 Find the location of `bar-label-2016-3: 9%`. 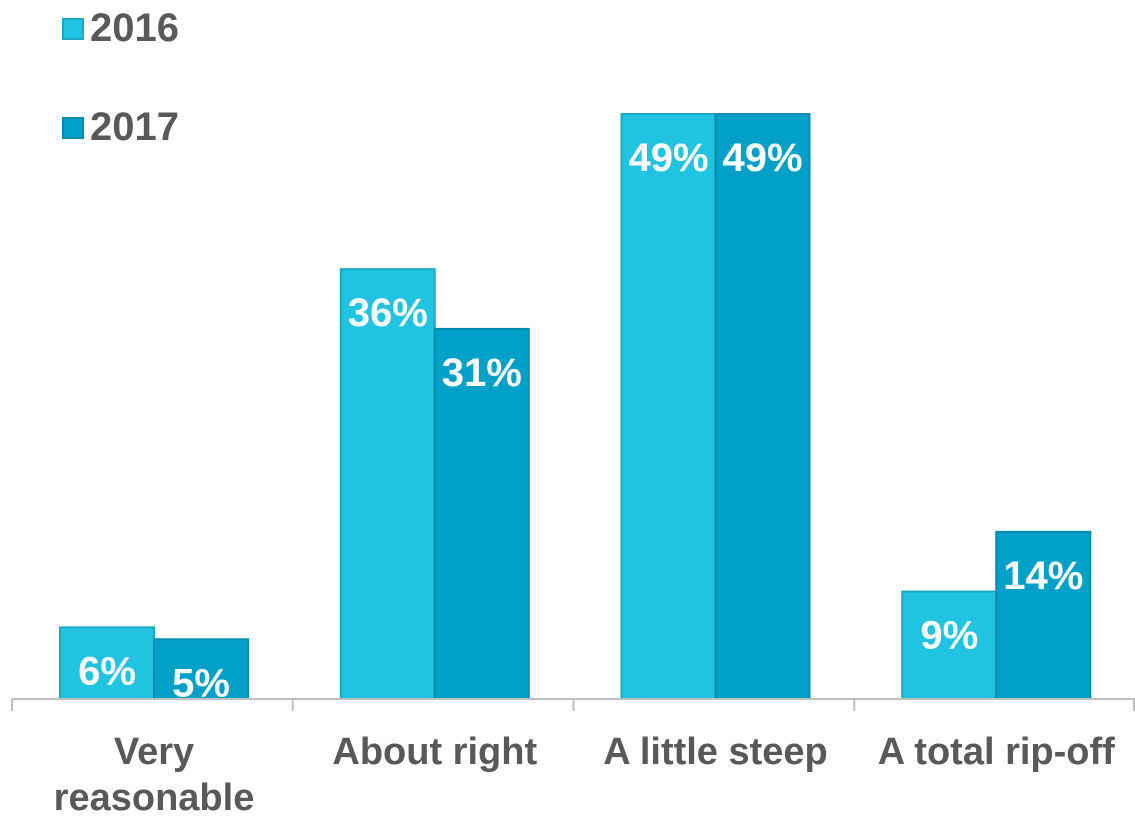

bar-label-2016-3: 9% is located at coordinates (949, 636).